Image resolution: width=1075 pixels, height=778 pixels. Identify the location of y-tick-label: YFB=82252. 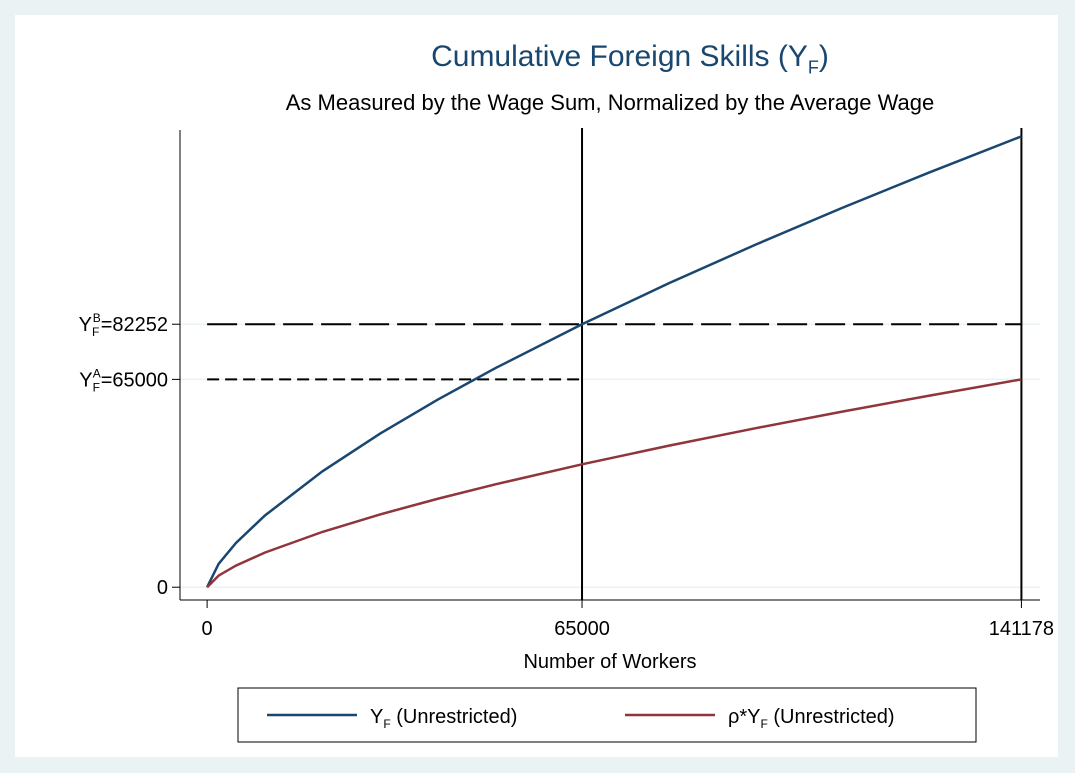
(123, 325).